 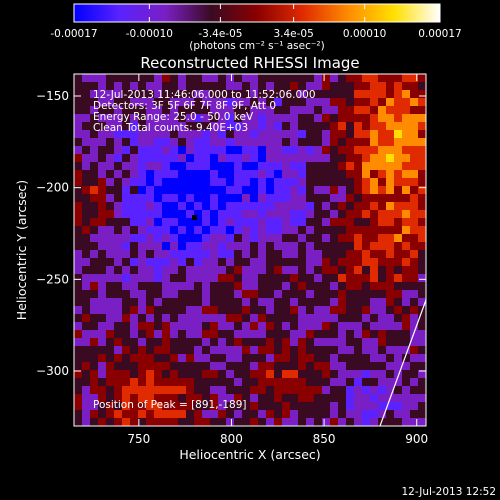 What do you see at coordinates (73, 34) in the screenshot?
I see `colorbar-tick-label: -0.00017` at bounding box center [73, 34].